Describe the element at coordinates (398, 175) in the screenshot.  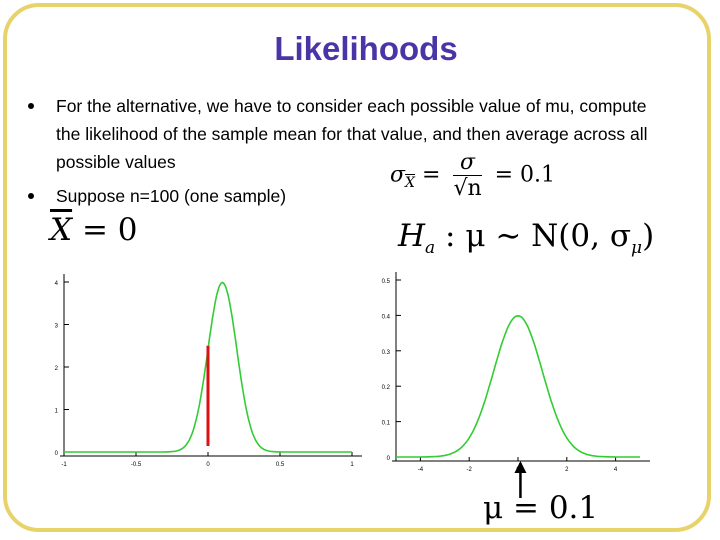
I see `sigma-lhs: σ` at that location.